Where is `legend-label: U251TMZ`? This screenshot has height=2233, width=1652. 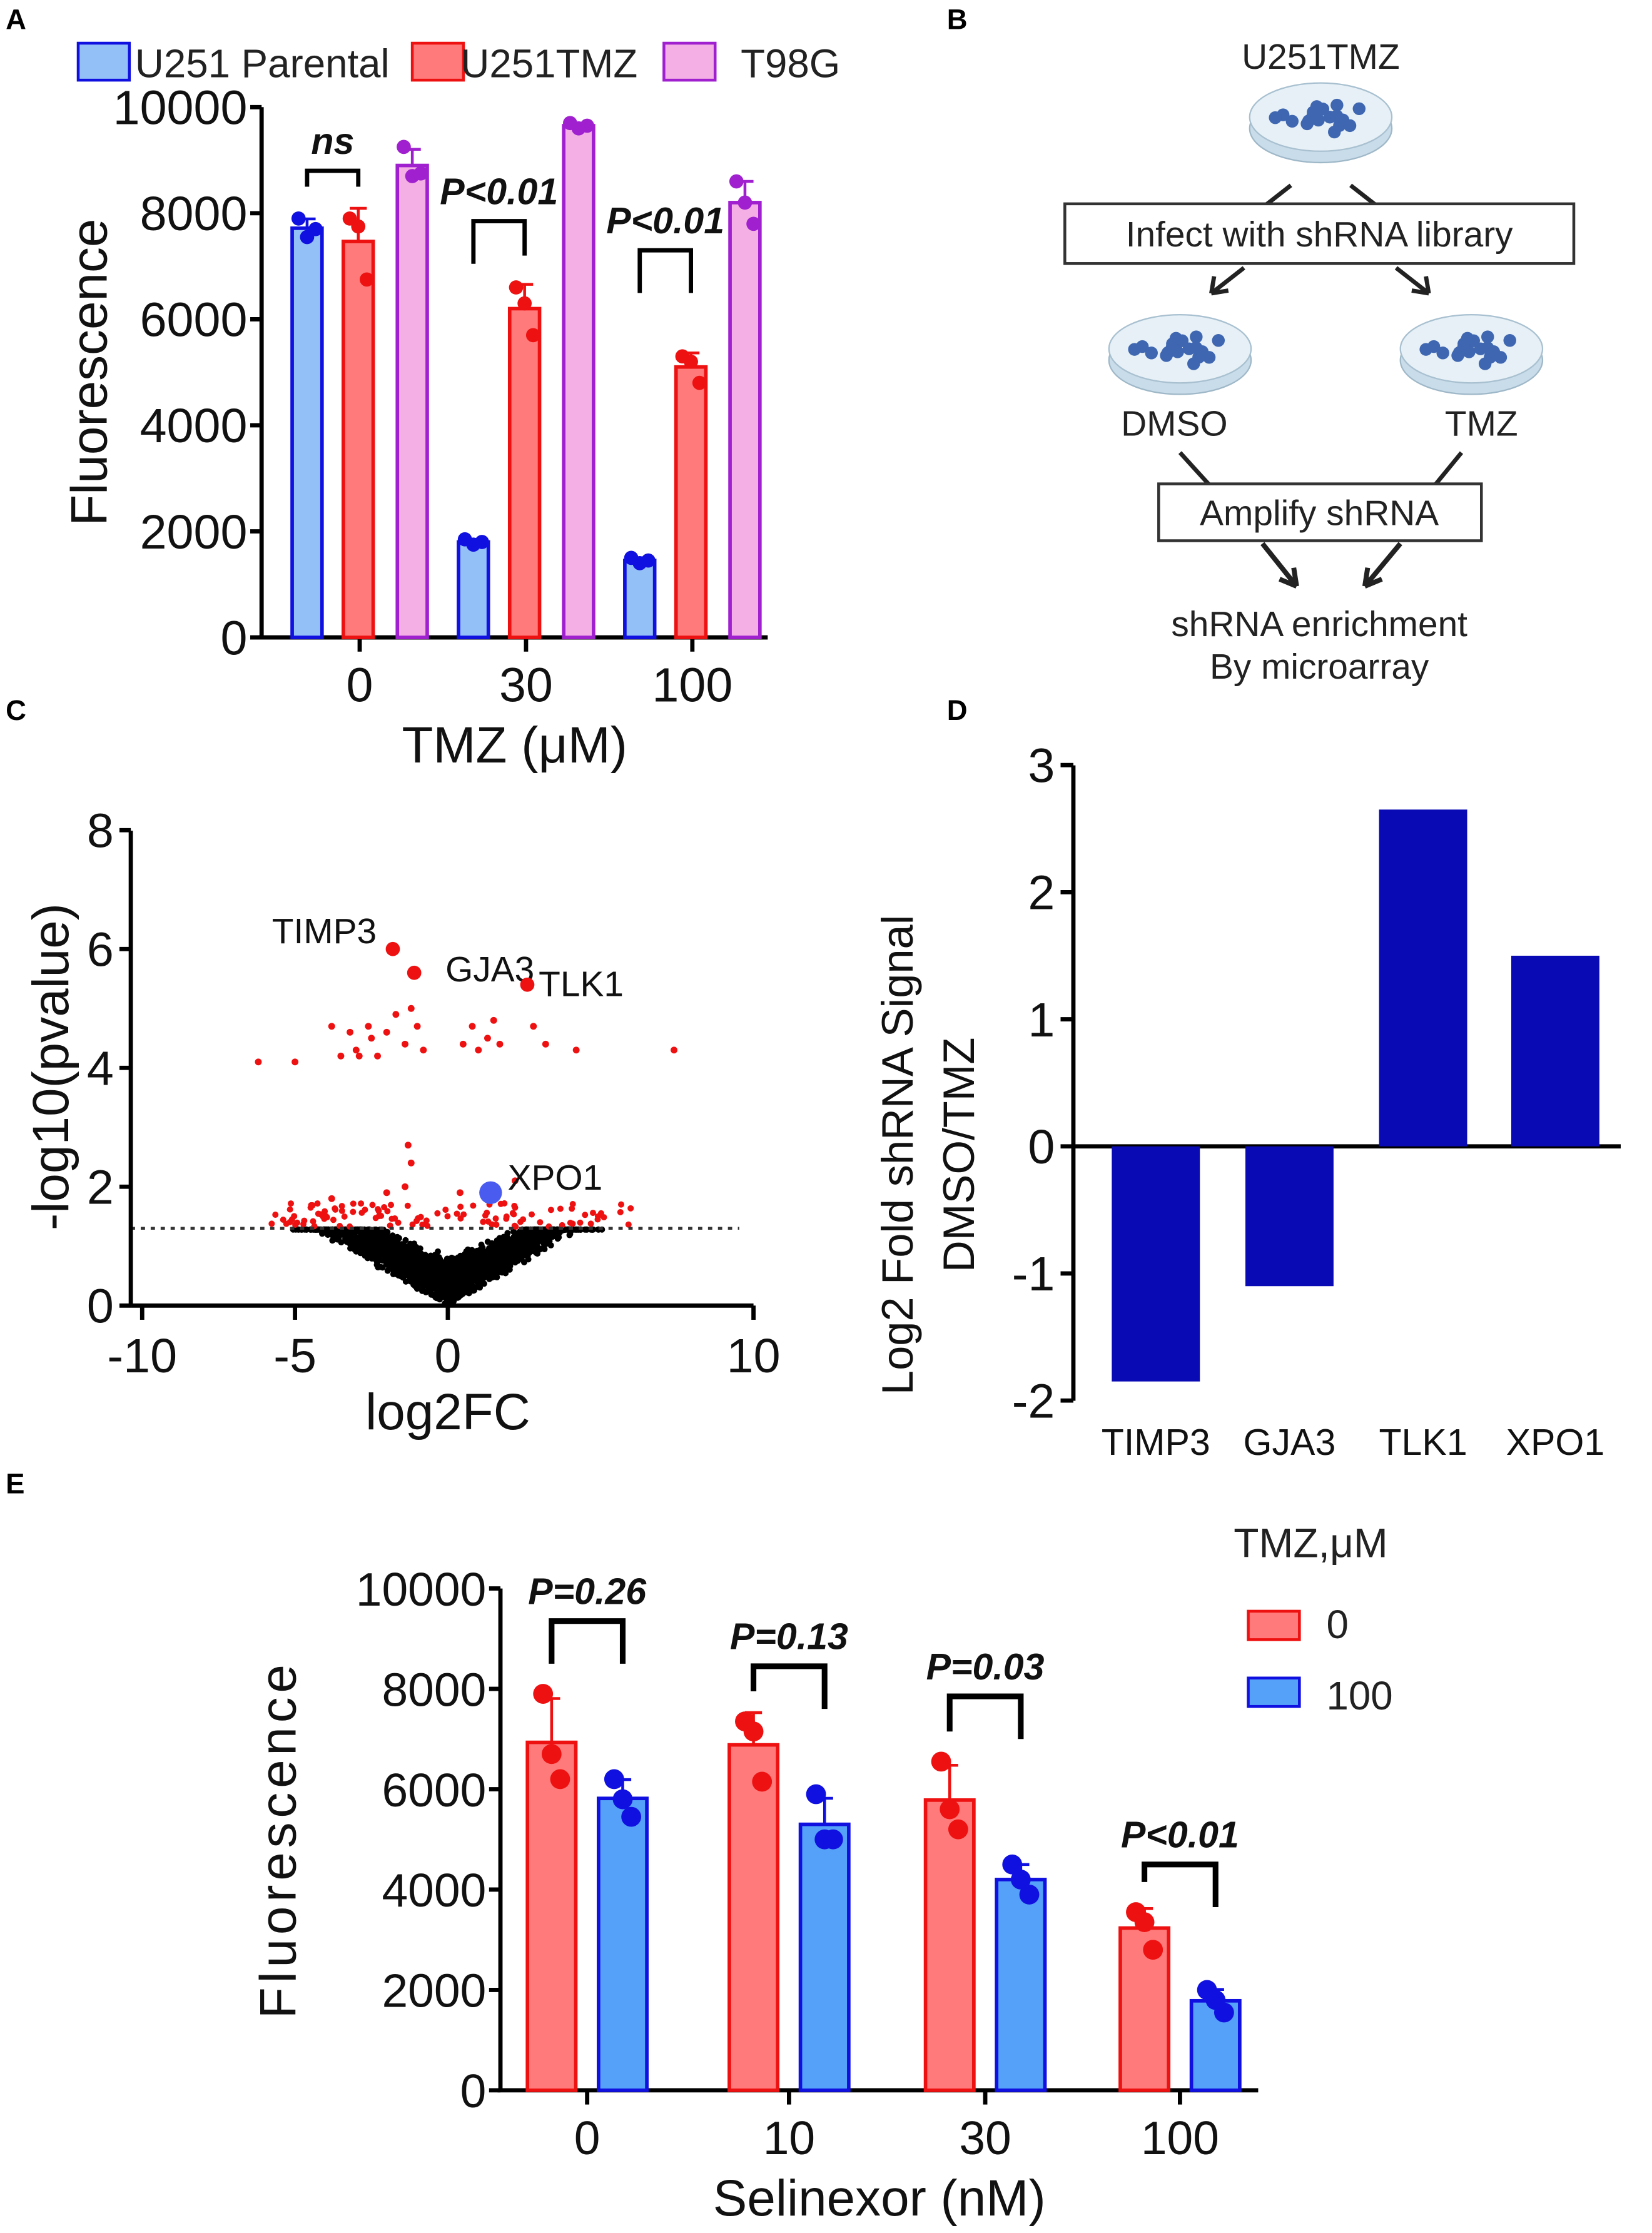 legend-label: U251TMZ is located at coordinates (549, 64).